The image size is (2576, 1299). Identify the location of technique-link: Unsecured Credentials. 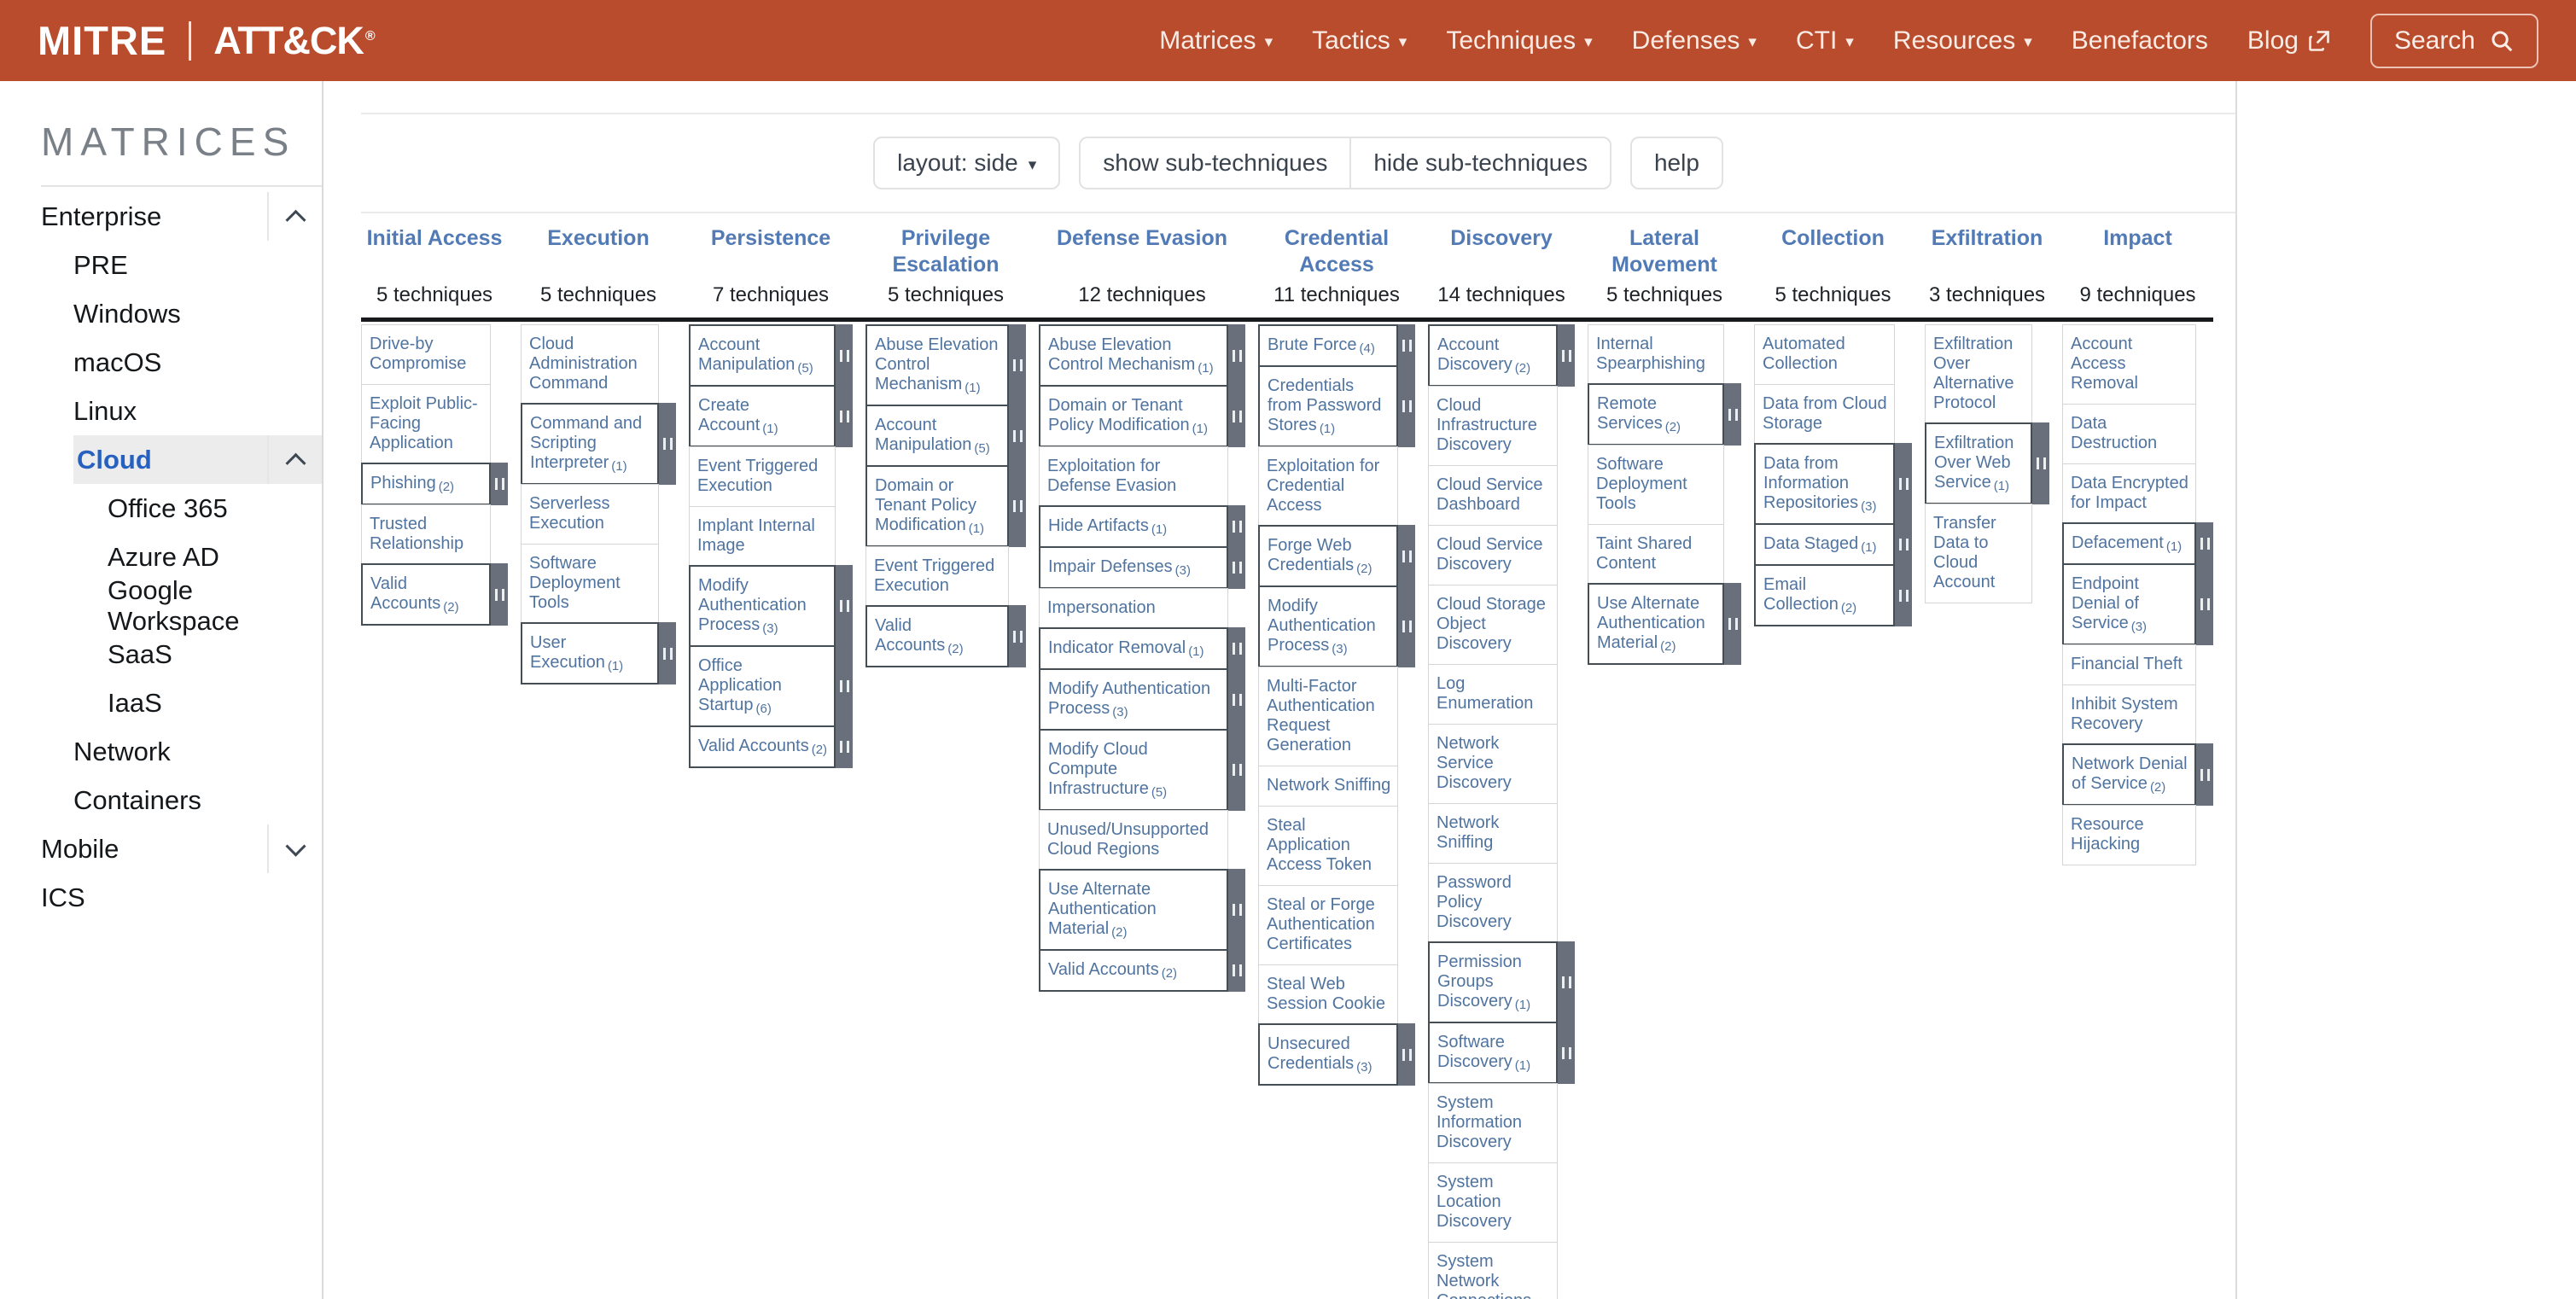
(1311, 1053).